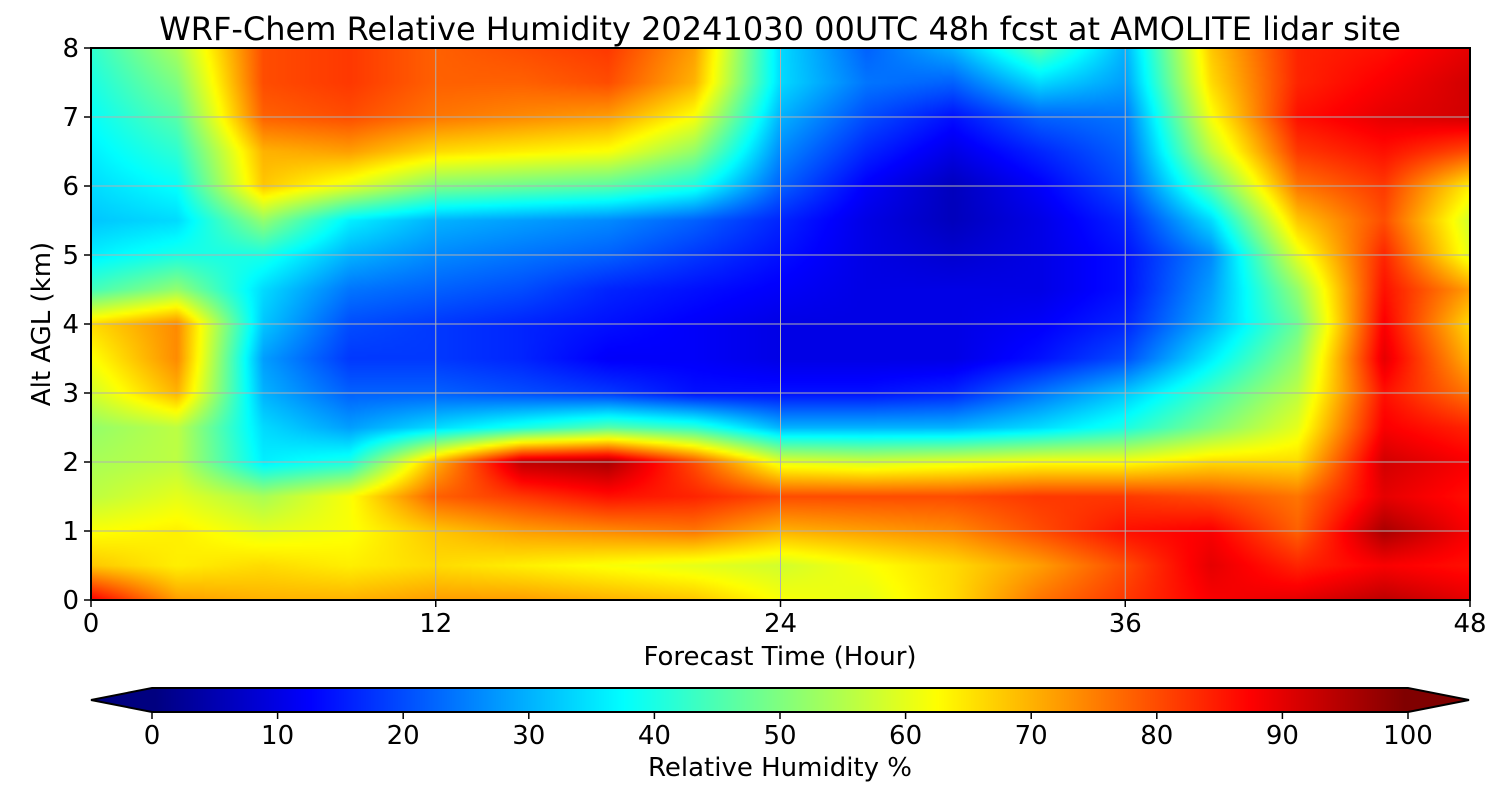  What do you see at coordinates (403, 736) in the screenshot?
I see `colorbar-tick-label: 20` at bounding box center [403, 736].